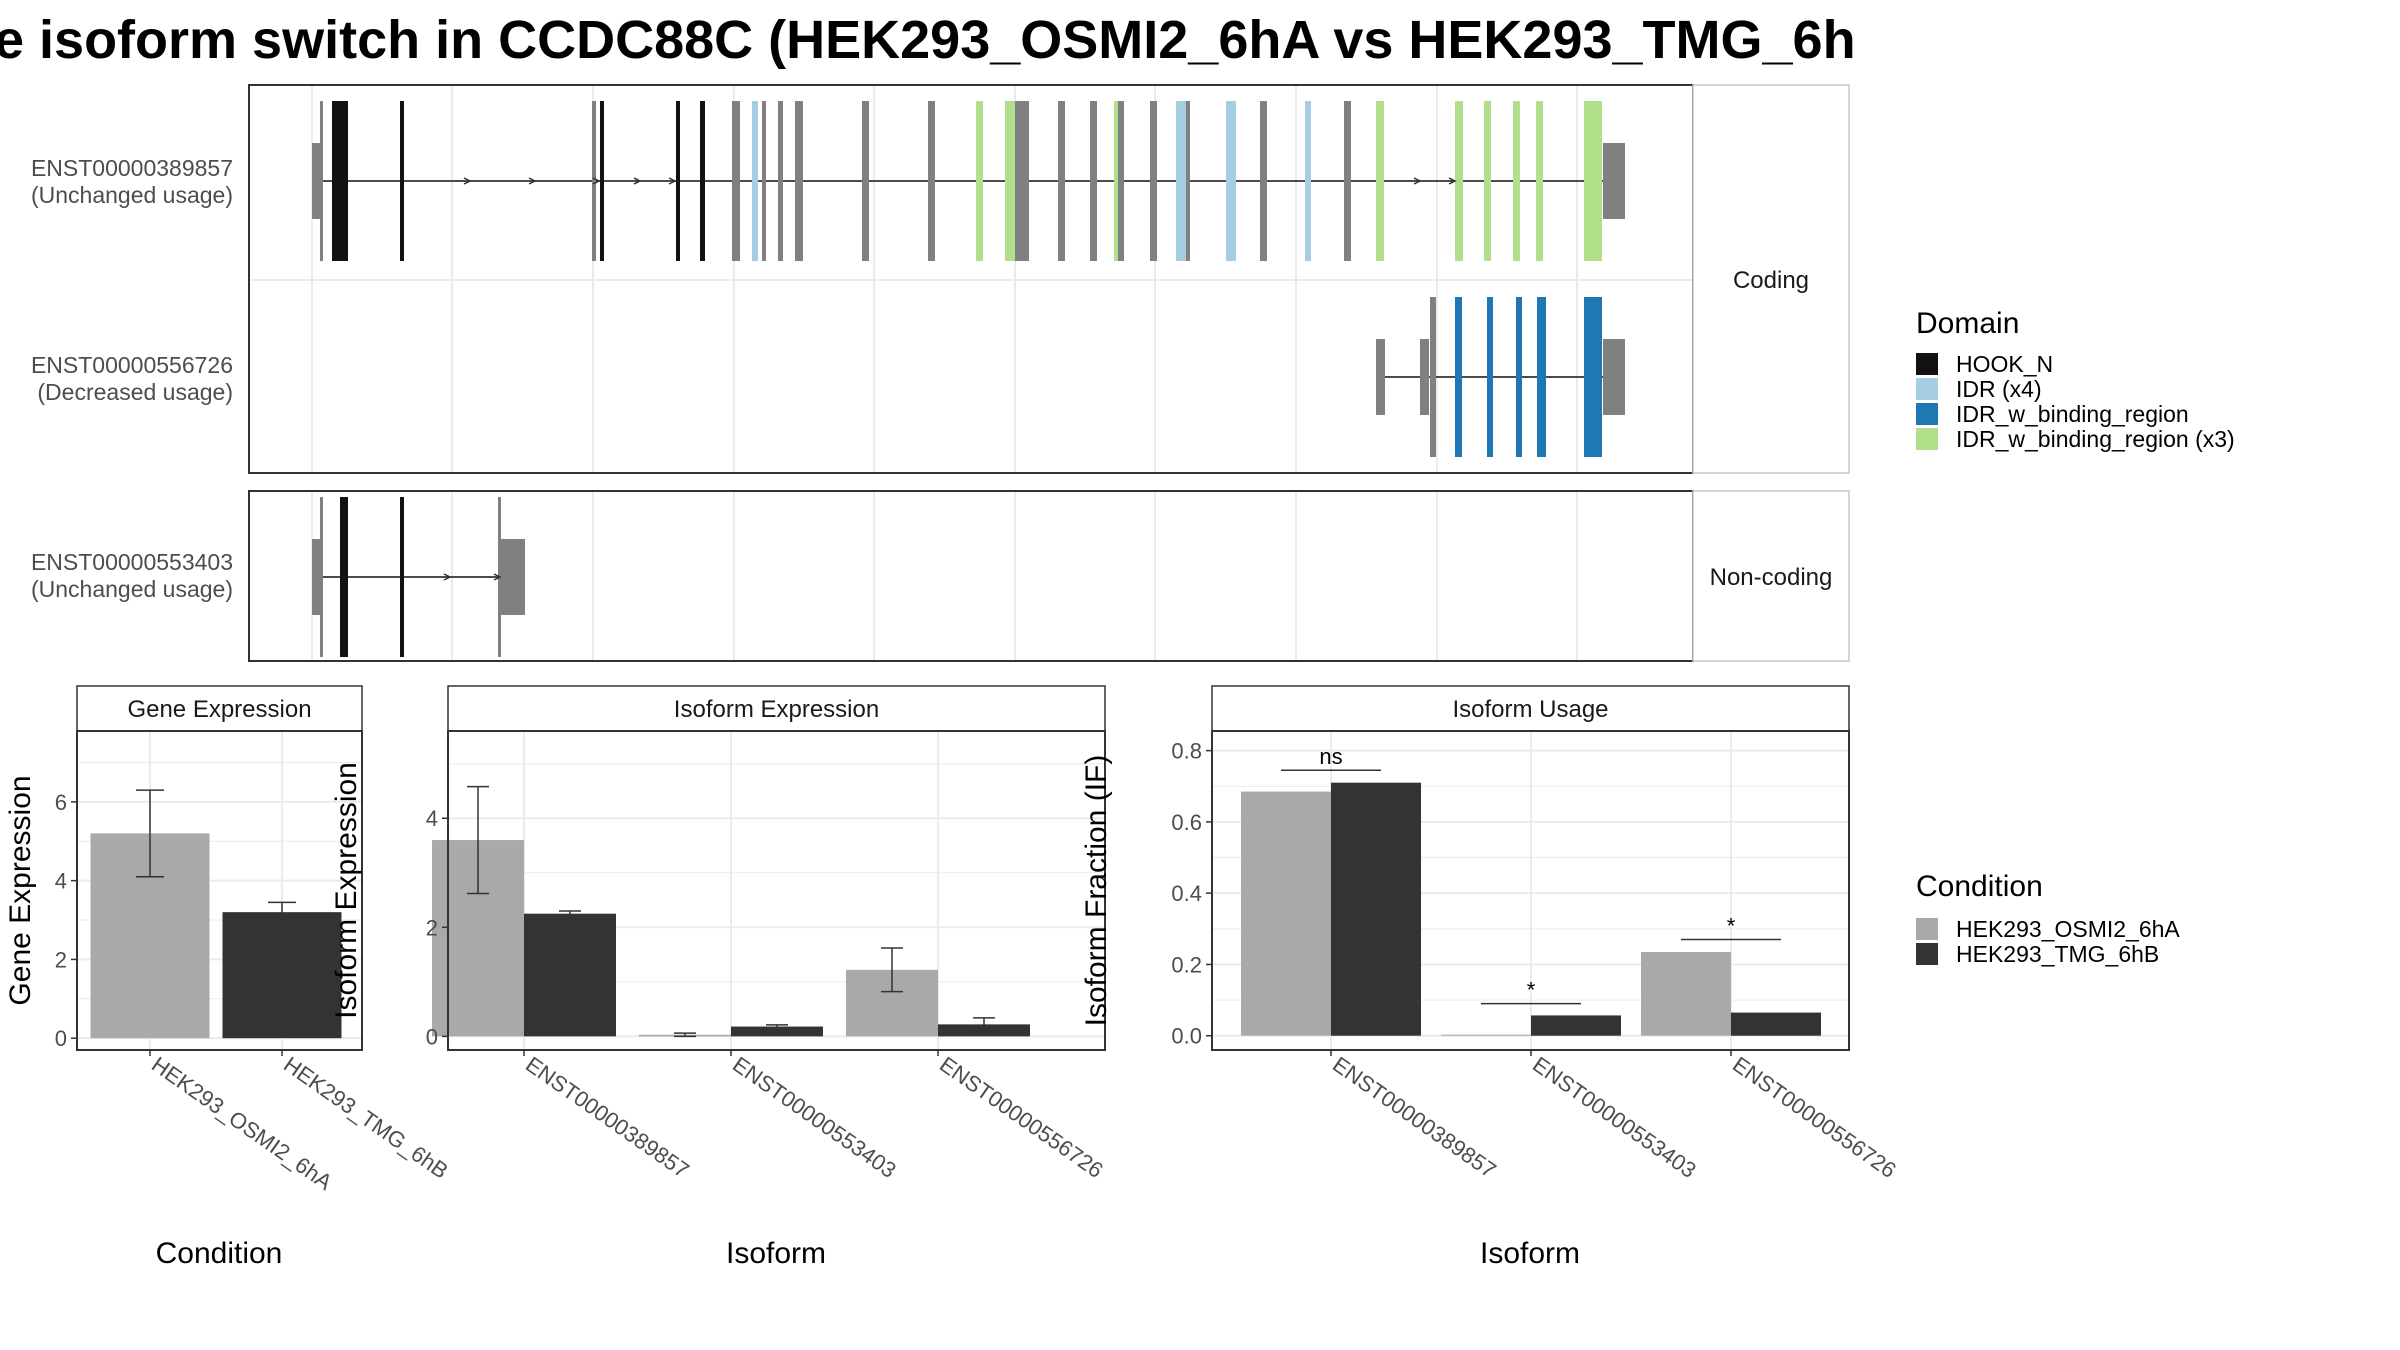 This screenshot has width=2400, height=1350. I want to click on noncoding-strip, so click(1771, 576).